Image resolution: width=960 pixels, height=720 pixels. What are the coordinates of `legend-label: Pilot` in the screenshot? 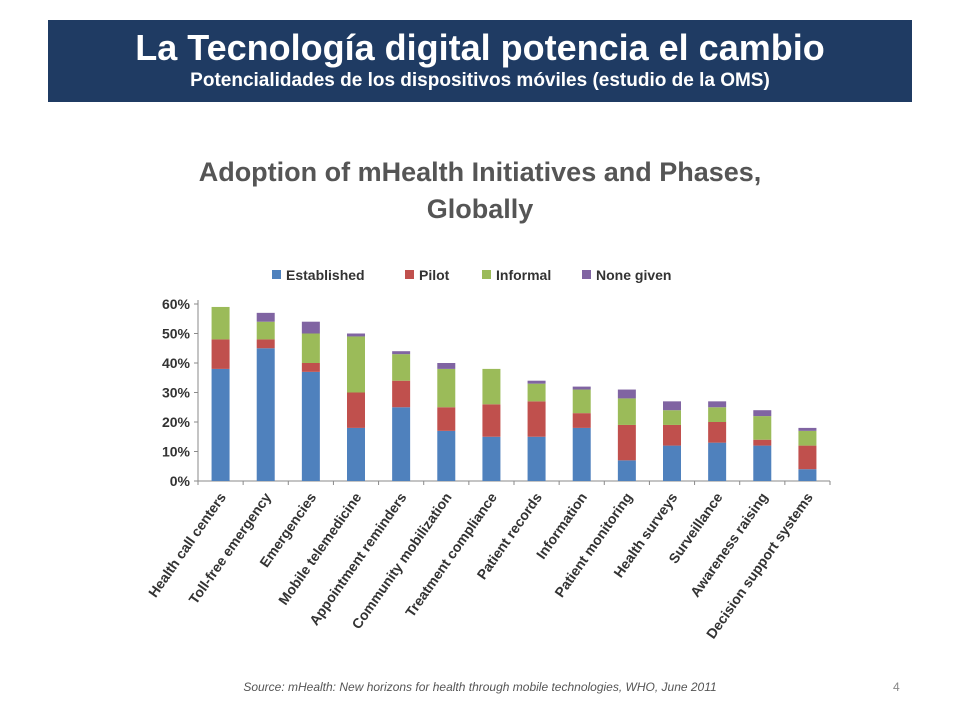 It's located at (434, 275).